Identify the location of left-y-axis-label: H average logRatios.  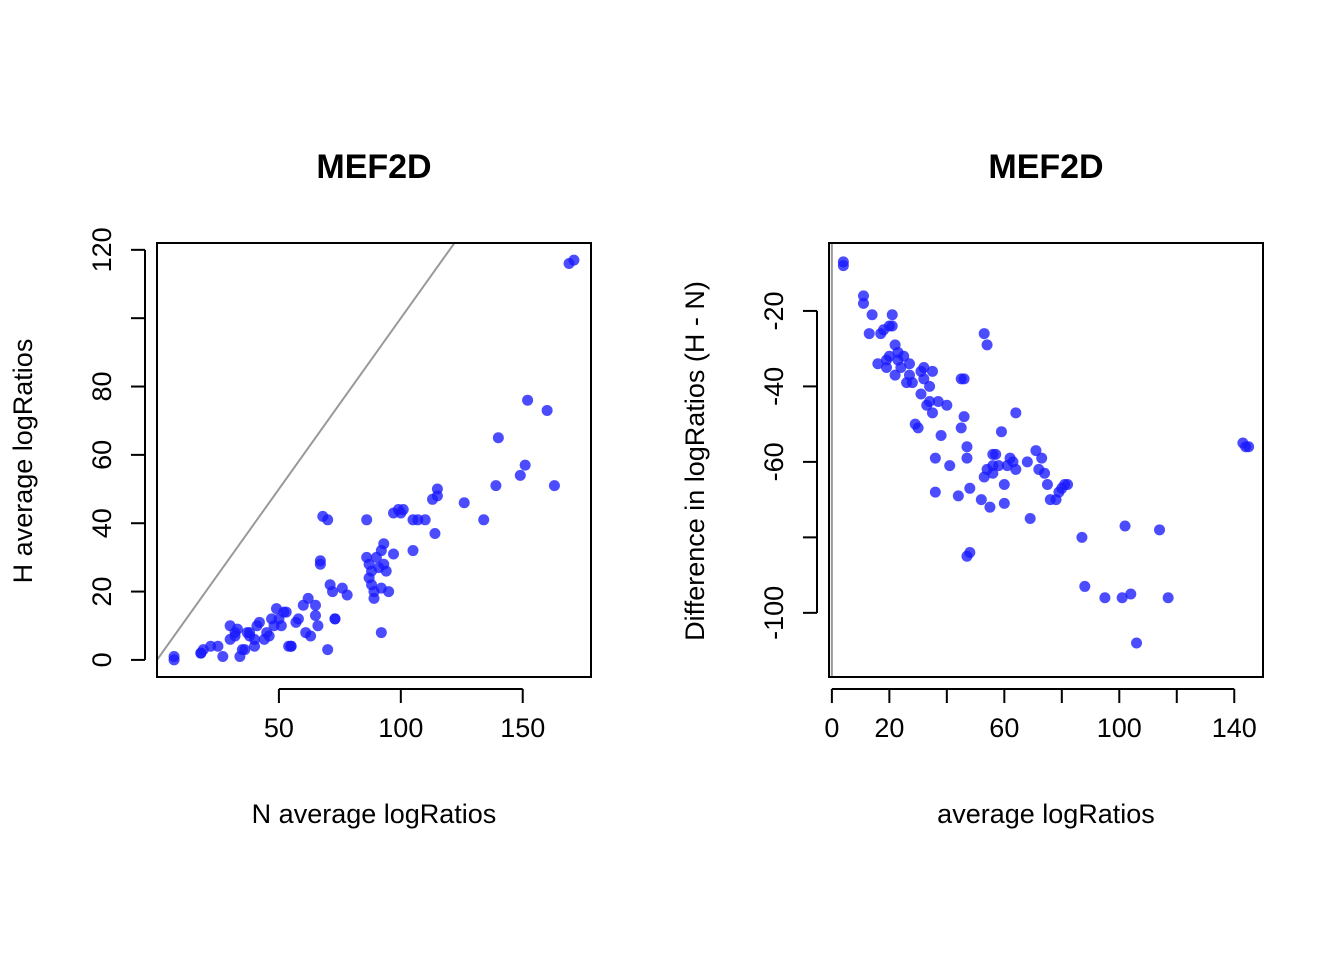
(23, 461).